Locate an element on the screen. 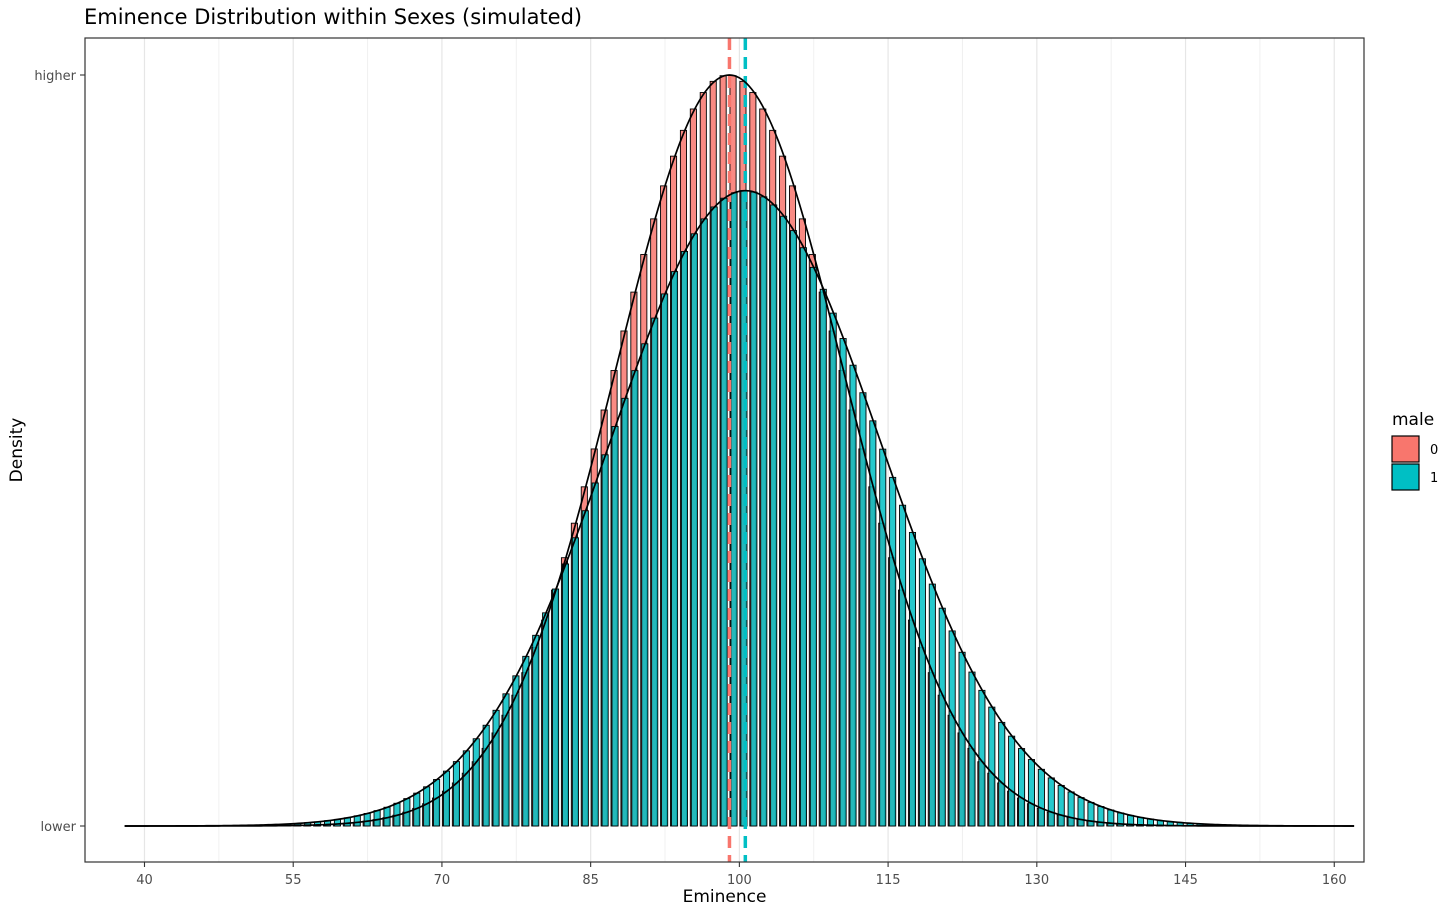  legend: male 0 1 is located at coordinates (1414, 450).